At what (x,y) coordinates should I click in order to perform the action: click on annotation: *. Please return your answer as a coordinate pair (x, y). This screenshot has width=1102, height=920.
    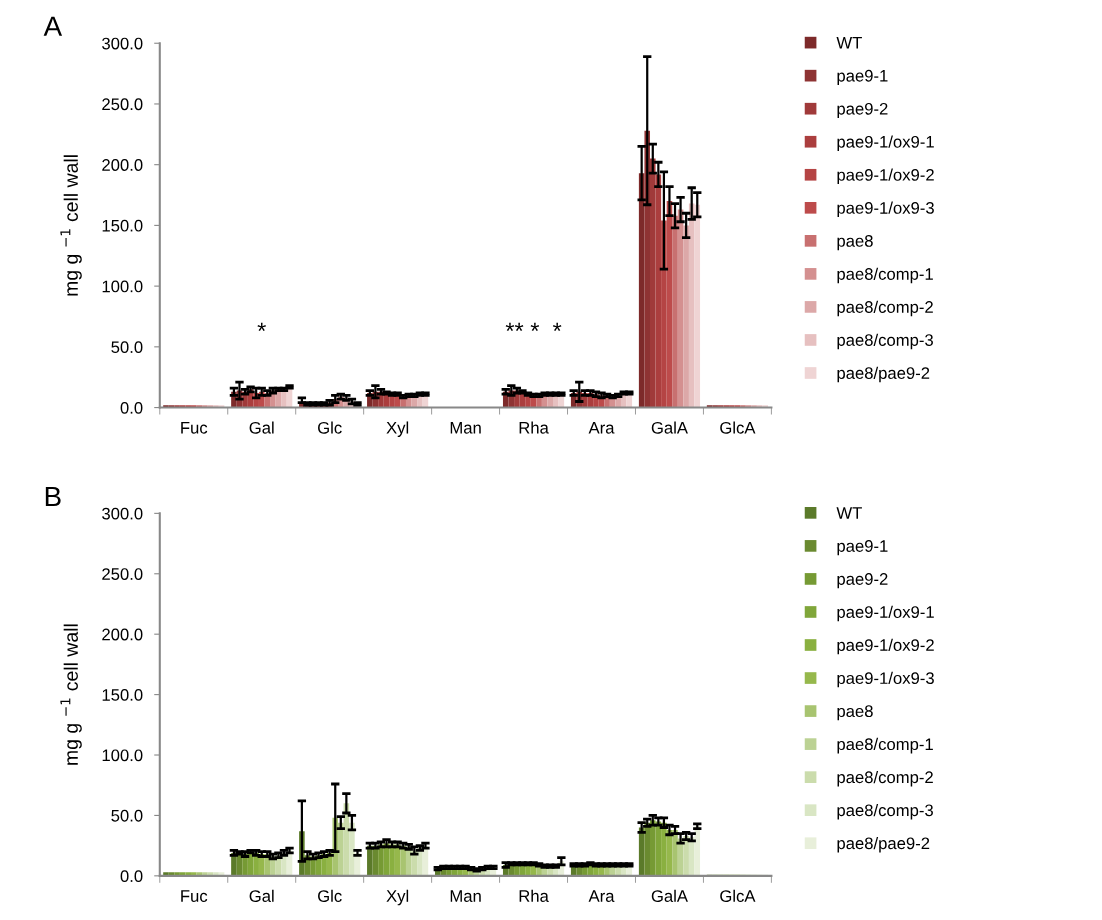
    Looking at the image, I should click on (261, 327).